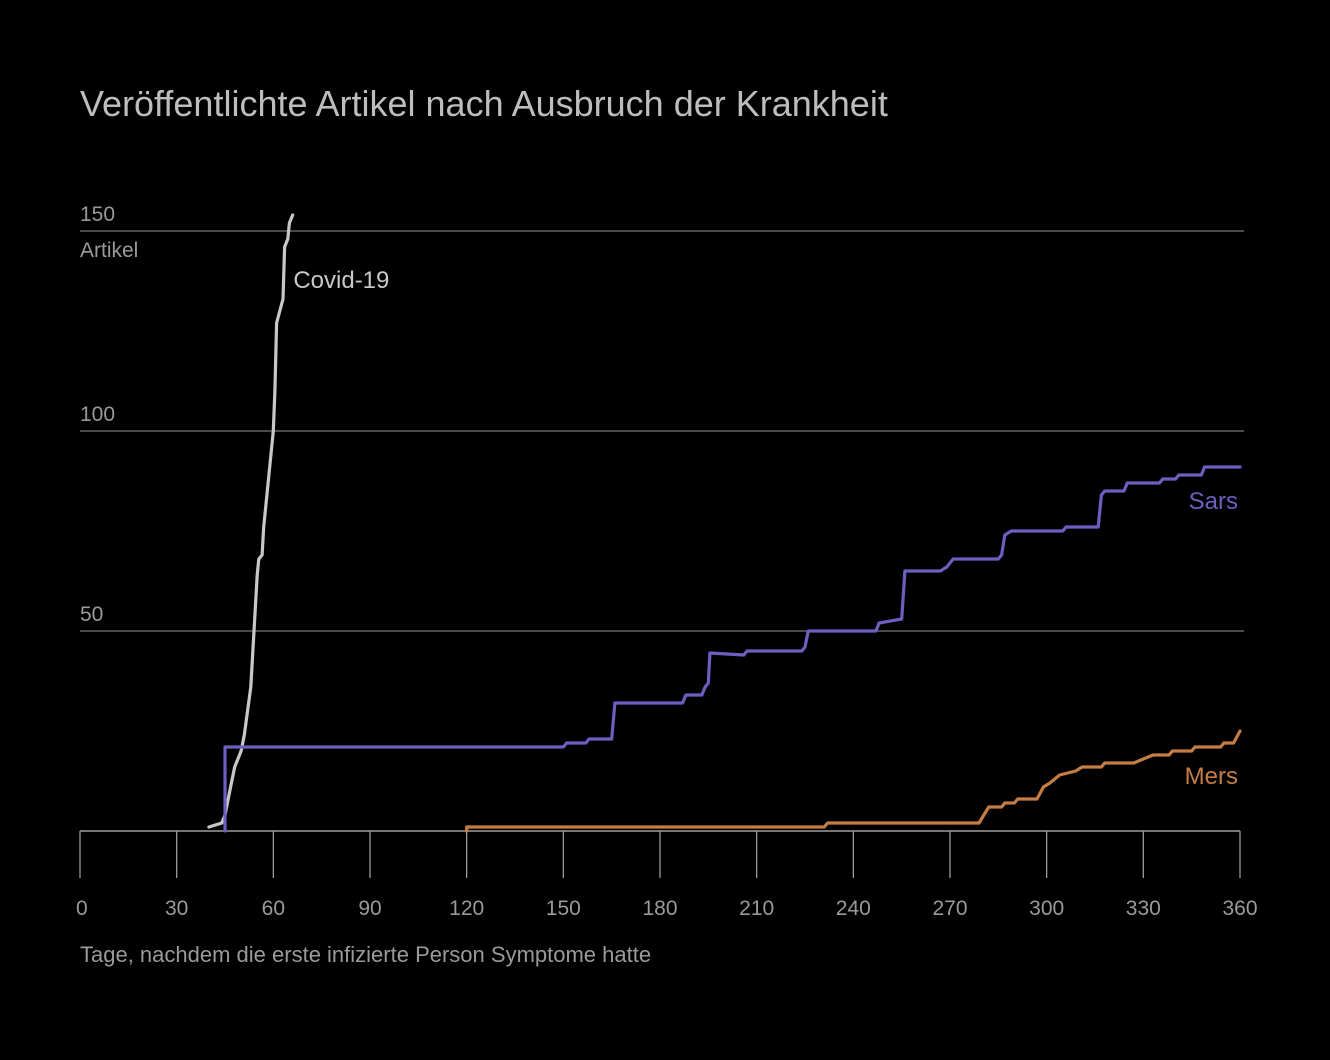 The image size is (1330, 1060). Describe the element at coordinates (1143, 908) in the screenshot. I see `x-tick-label-330: 330` at that location.